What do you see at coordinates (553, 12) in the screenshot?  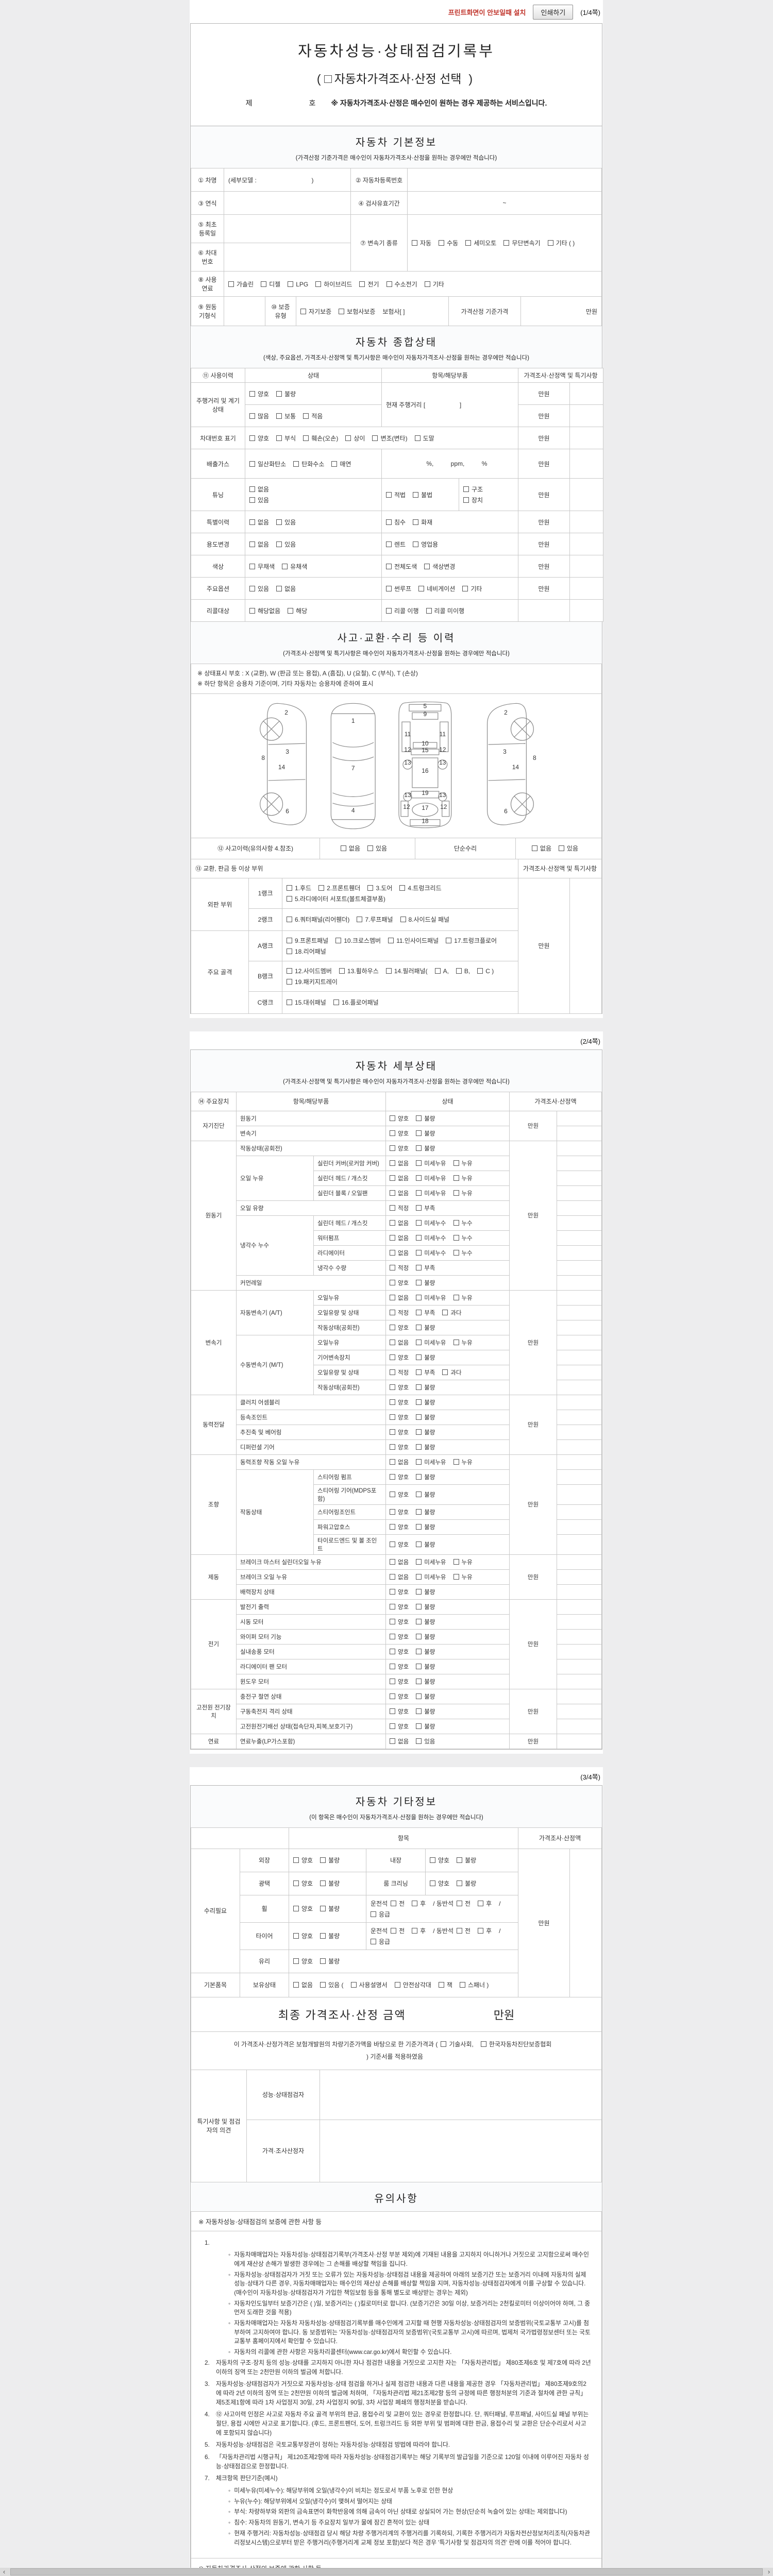 I see `print-button: 인쇄하기` at bounding box center [553, 12].